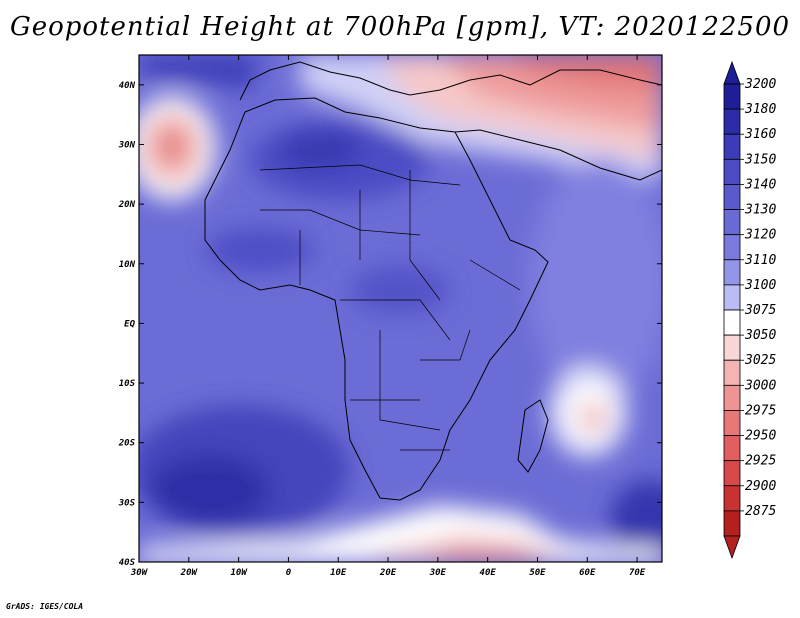 The height and width of the screenshot is (618, 800). What do you see at coordinates (127, 563) in the screenshot?
I see `lat-tick-label: 40S` at bounding box center [127, 563].